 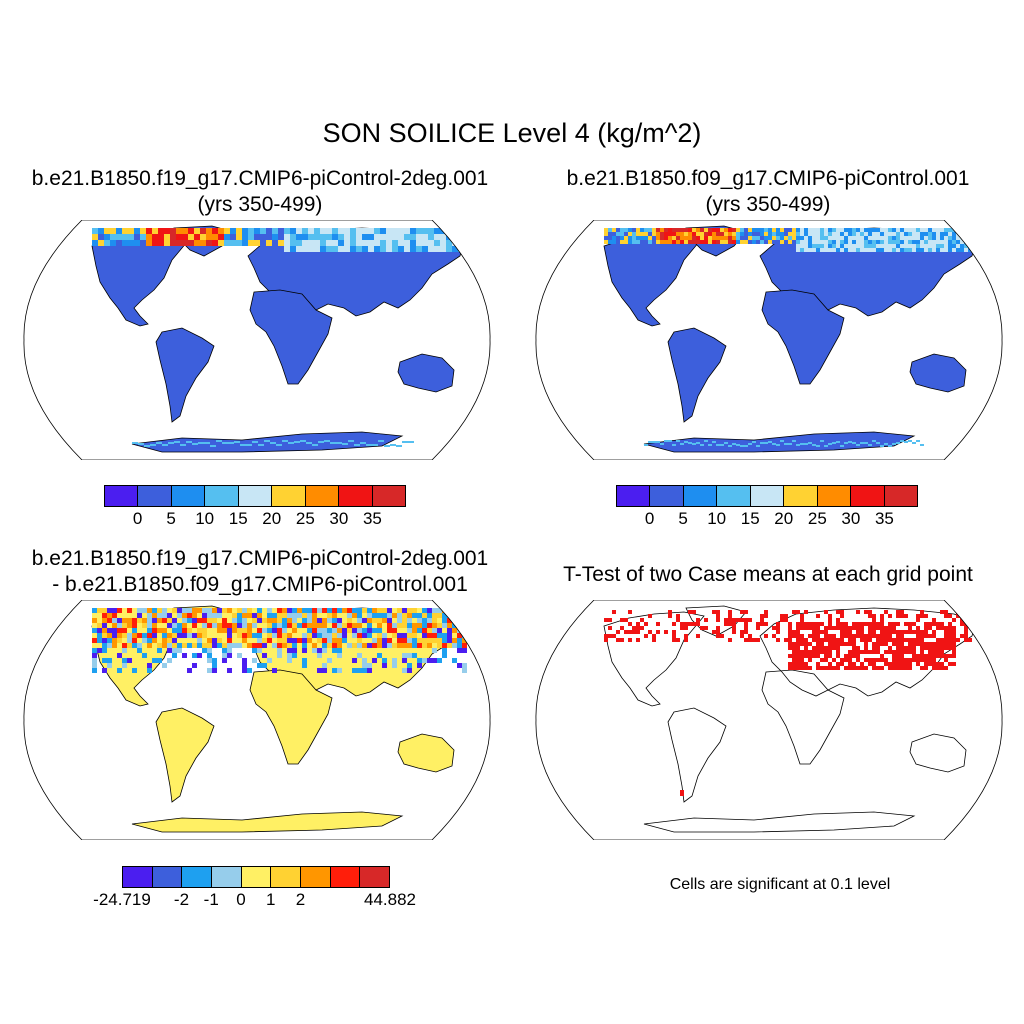 I want to click on continent-eurasia, so click(x=868, y=652).